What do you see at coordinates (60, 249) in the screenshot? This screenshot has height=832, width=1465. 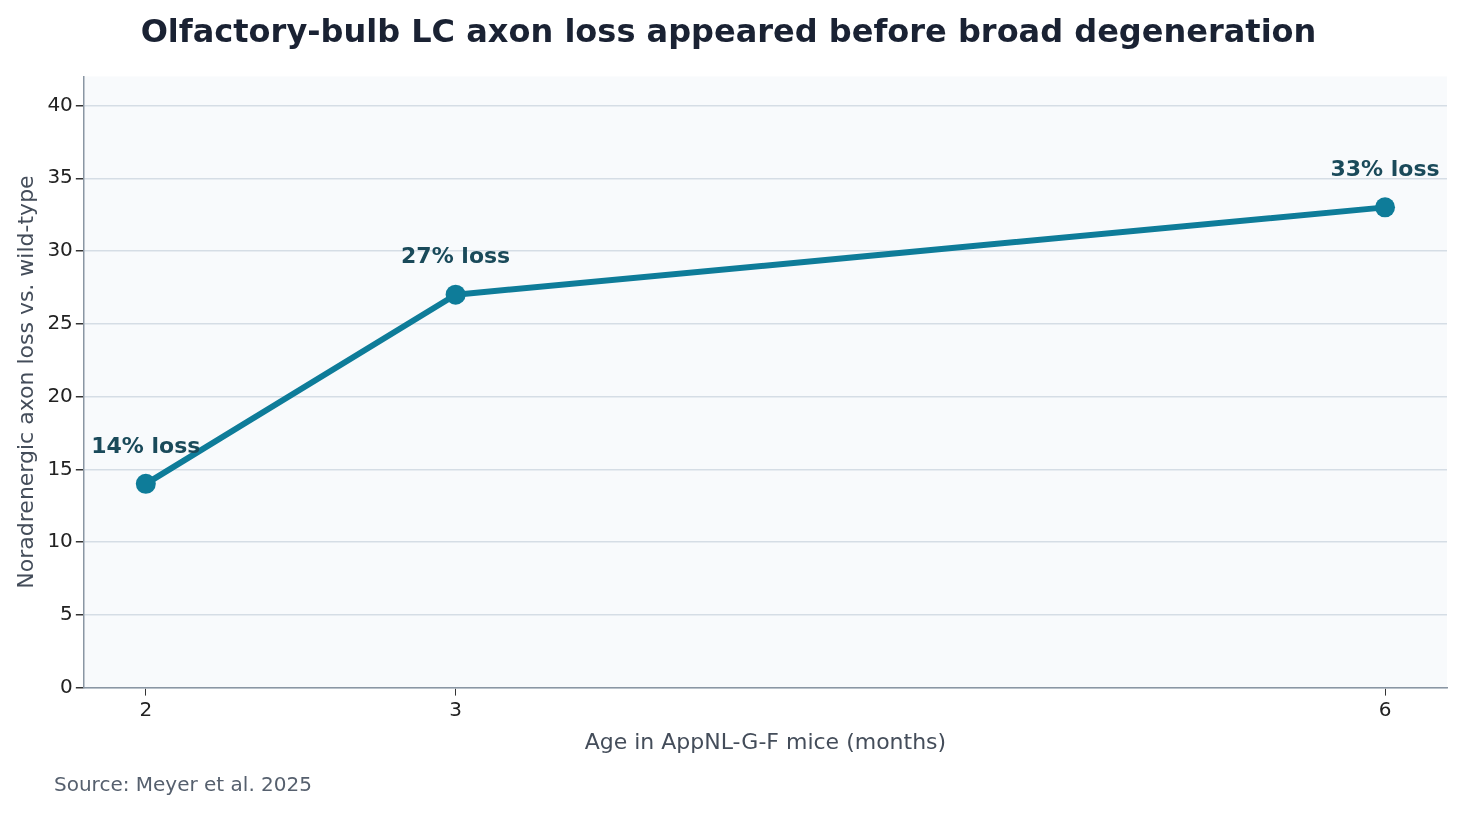 I see `y-tick-label: 30` at bounding box center [60, 249].